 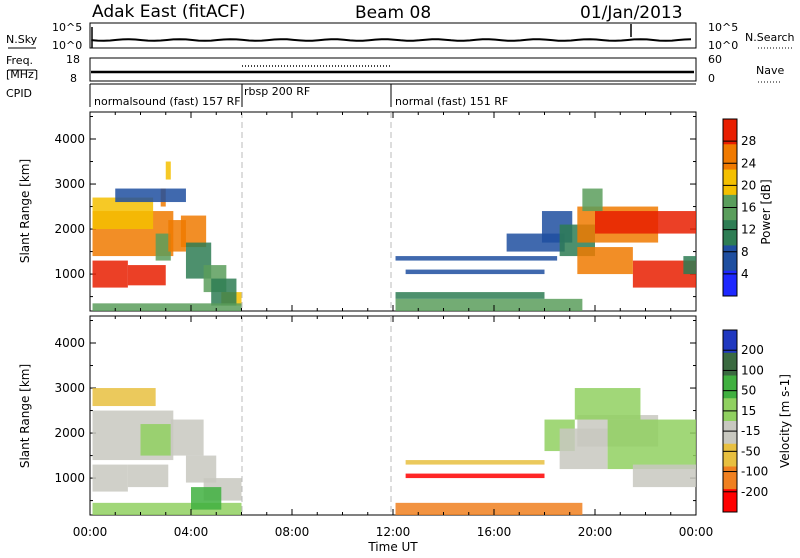 I want to click on x-tick-label: 04:00, so click(x=191, y=532).